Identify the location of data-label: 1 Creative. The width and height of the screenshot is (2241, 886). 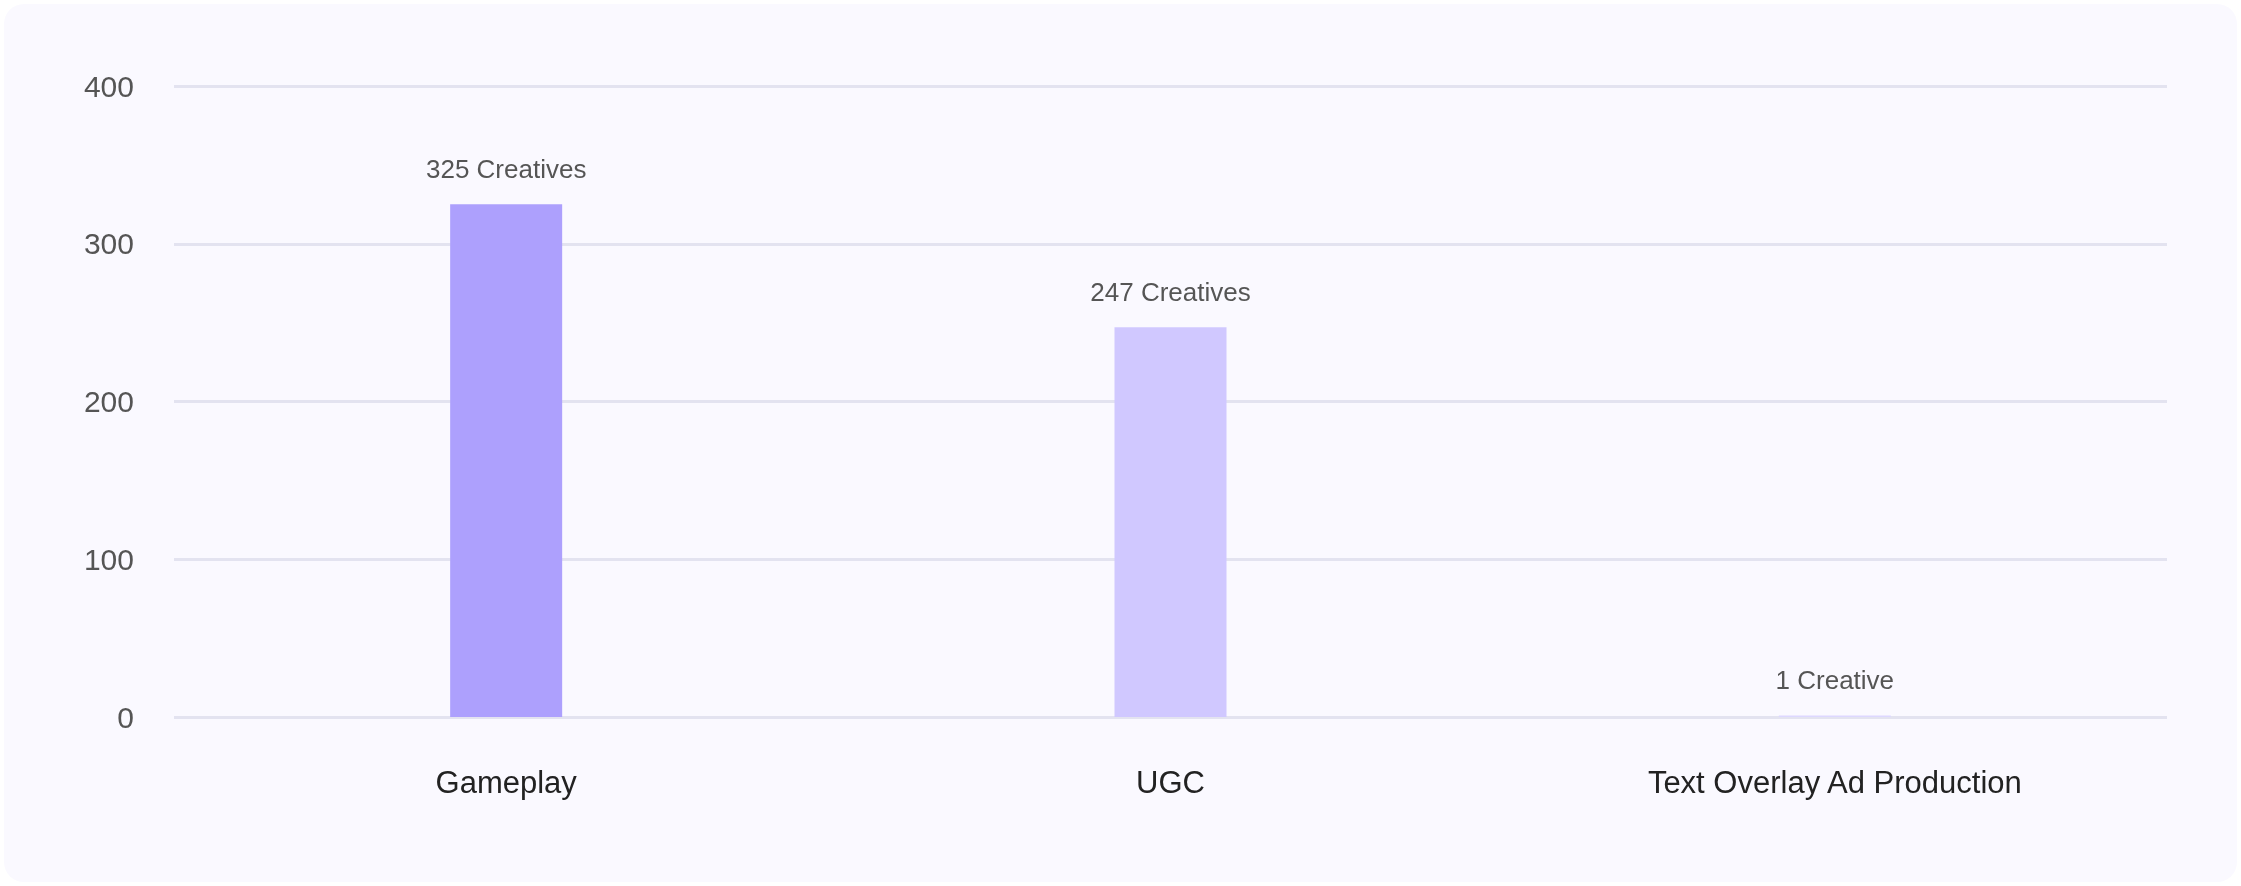
(1835, 680).